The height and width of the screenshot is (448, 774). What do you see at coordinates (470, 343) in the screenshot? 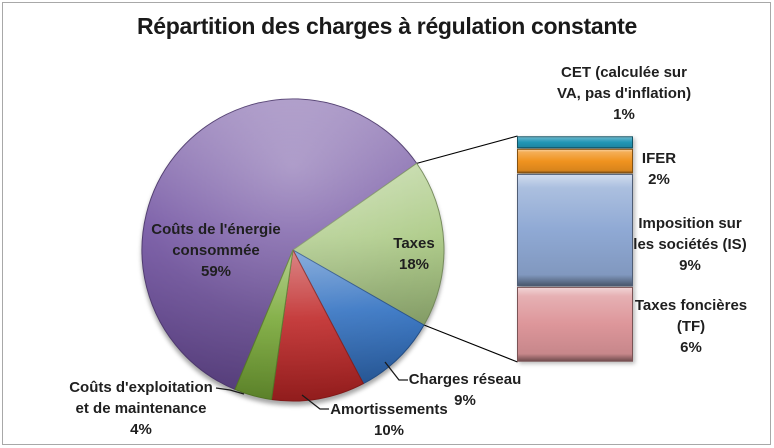
I see `connector-line-bottom` at bounding box center [470, 343].